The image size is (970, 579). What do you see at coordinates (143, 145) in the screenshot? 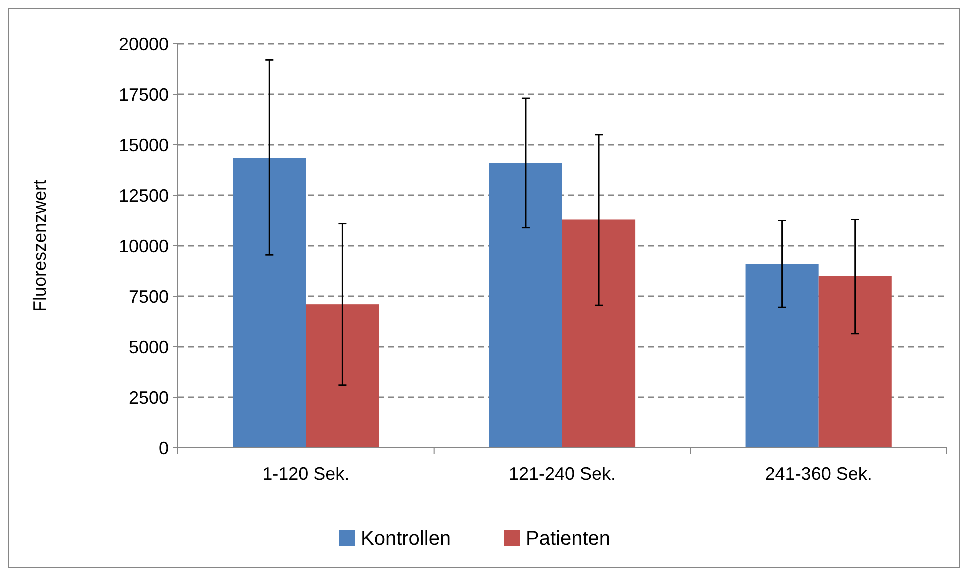
I see `y-tick-label: 15000` at bounding box center [143, 145].